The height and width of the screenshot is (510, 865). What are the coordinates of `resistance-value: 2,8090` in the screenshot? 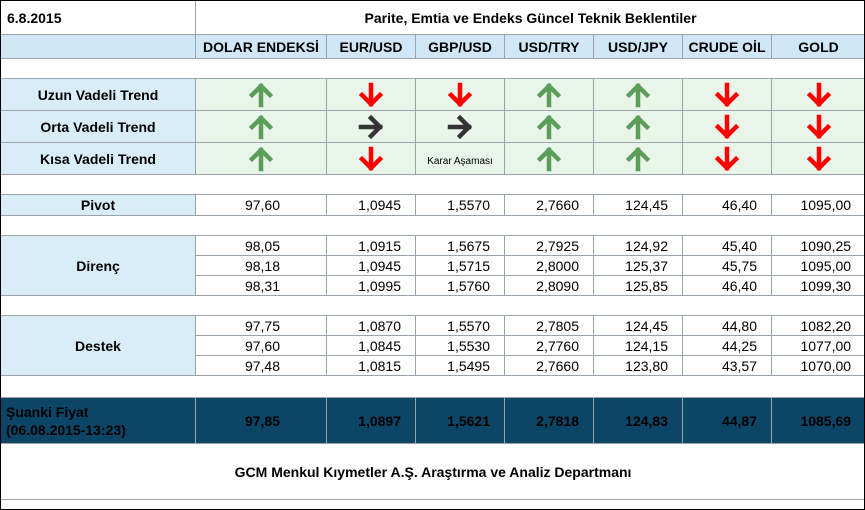 It's located at (549, 285).